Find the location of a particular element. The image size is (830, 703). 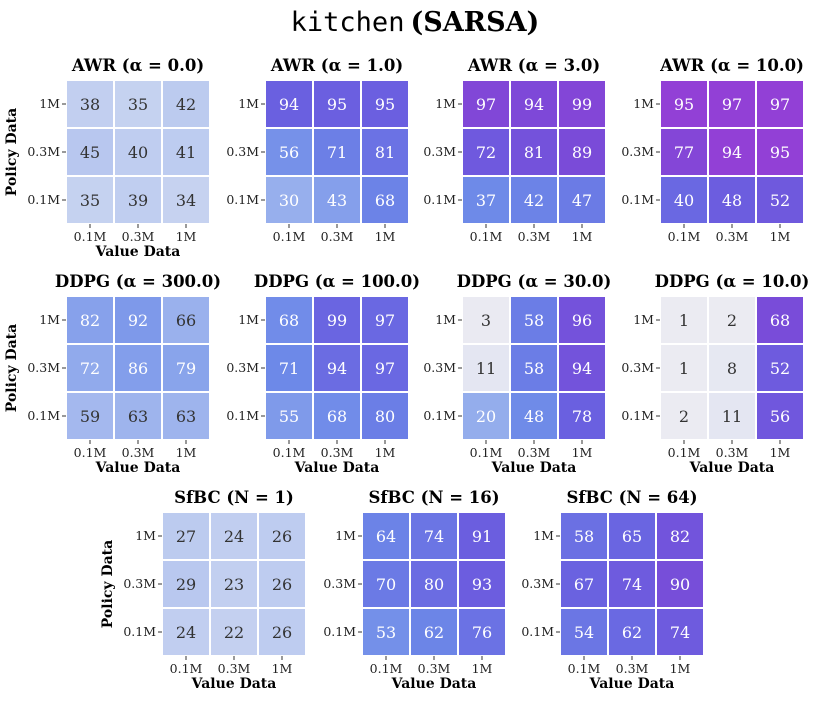

heatmap-cell-label: 27 is located at coordinates (186, 536).